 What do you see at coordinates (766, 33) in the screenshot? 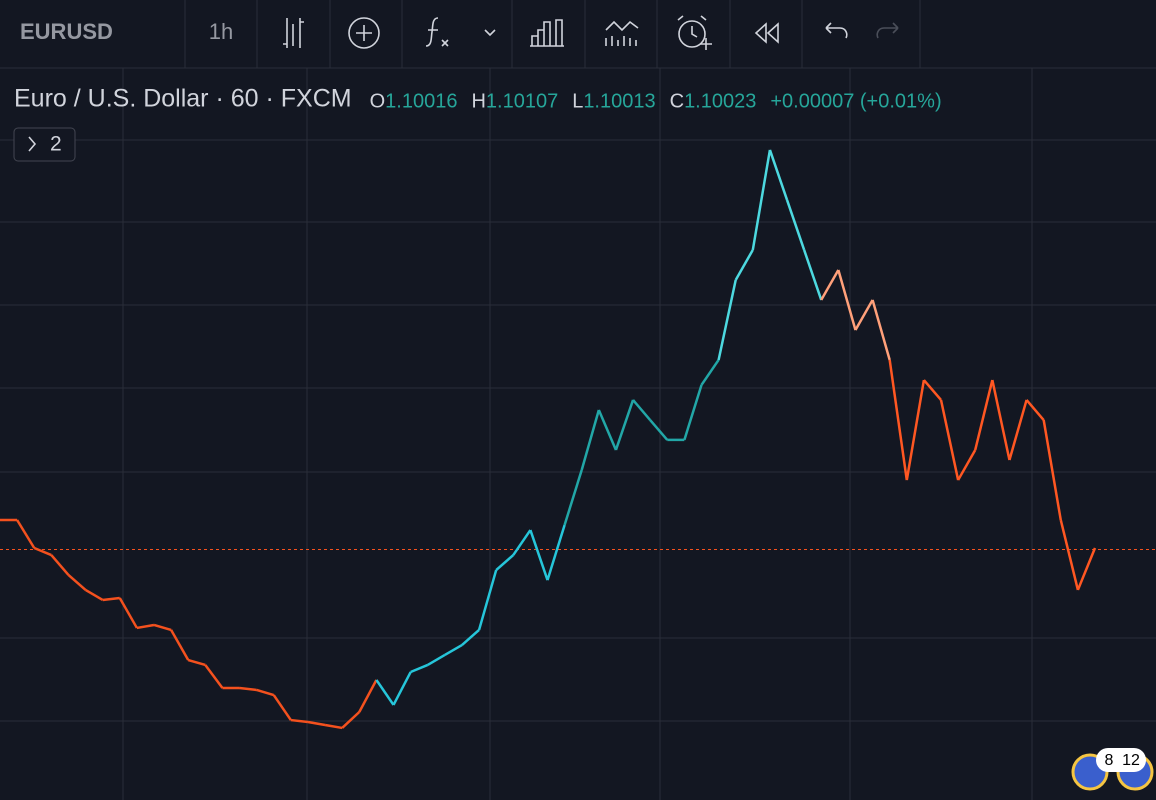
I see `replay-icon` at bounding box center [766, 33].